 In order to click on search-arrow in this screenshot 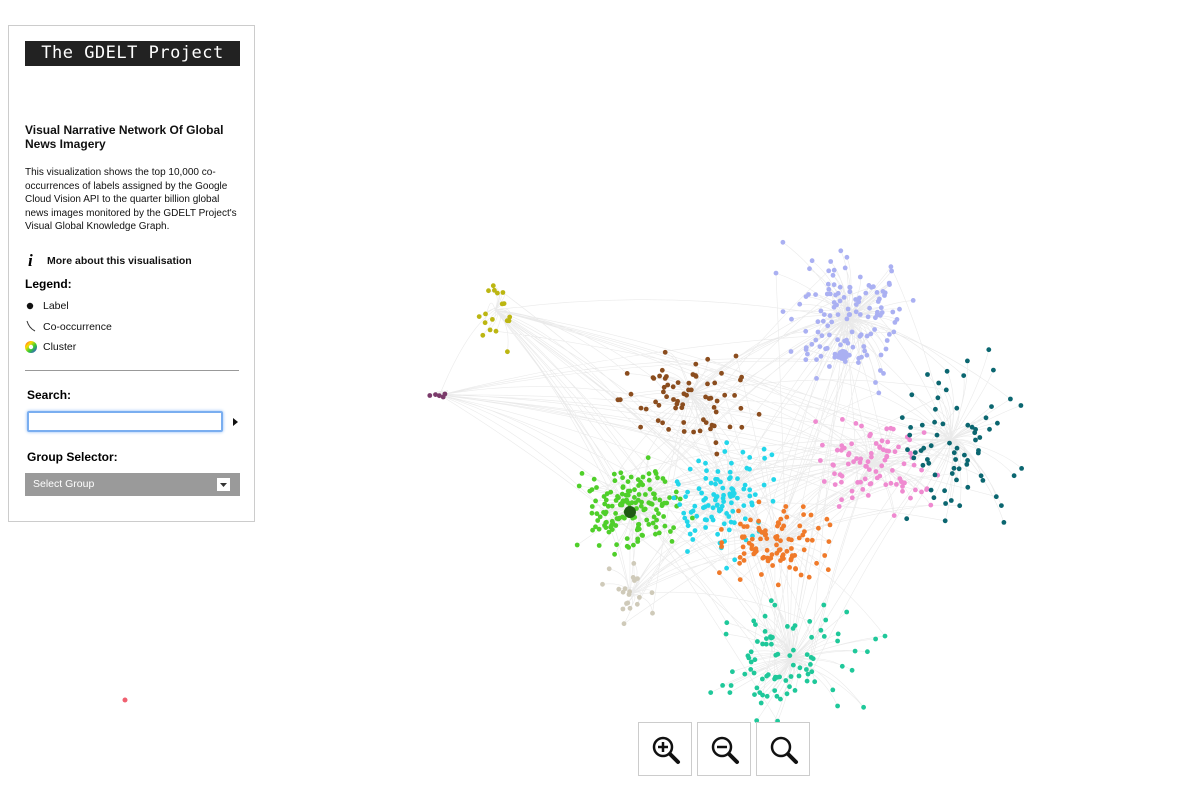, I will do `click(236, 422)`.